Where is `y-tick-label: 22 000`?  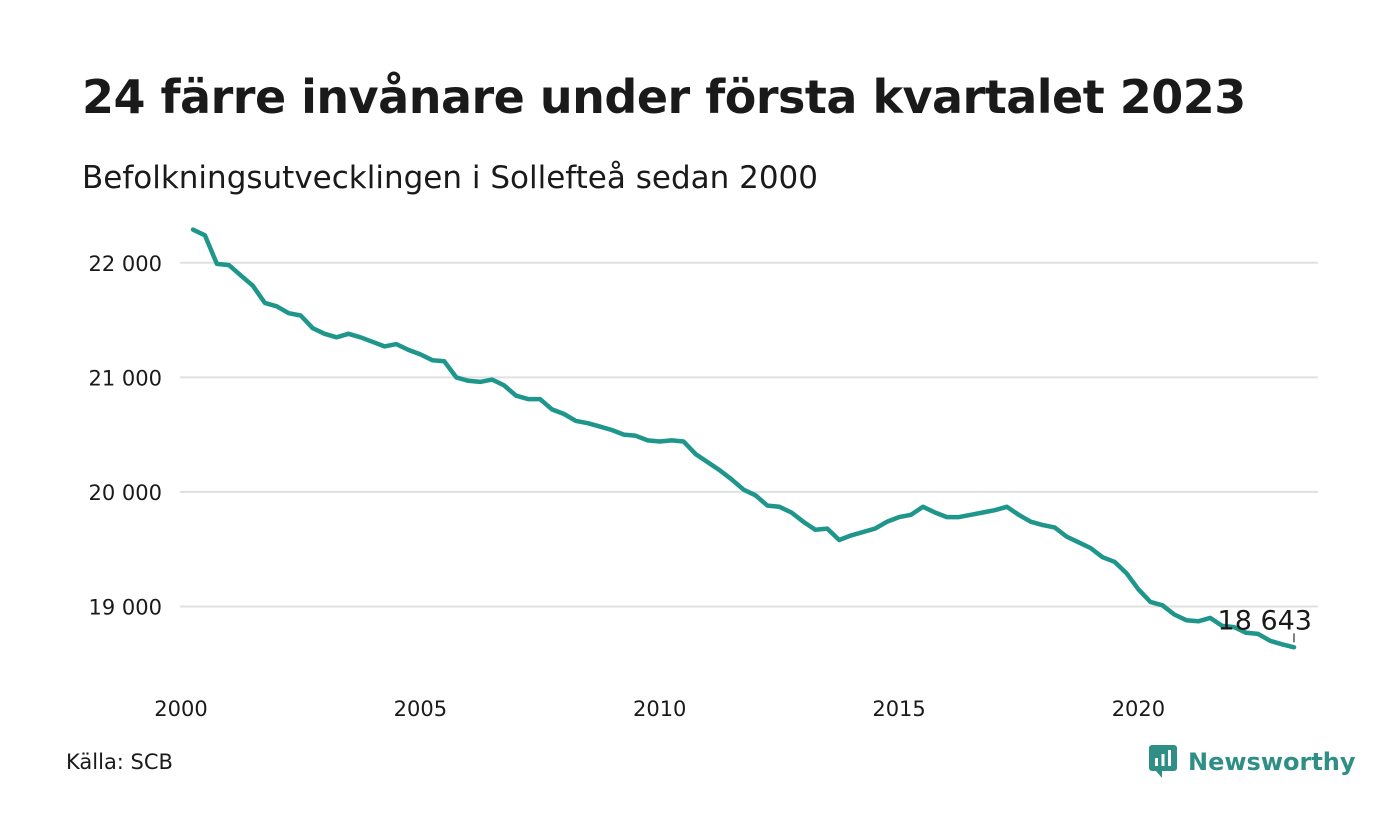 y-tick-label: 22 000 is located at coordinates (125, 264).